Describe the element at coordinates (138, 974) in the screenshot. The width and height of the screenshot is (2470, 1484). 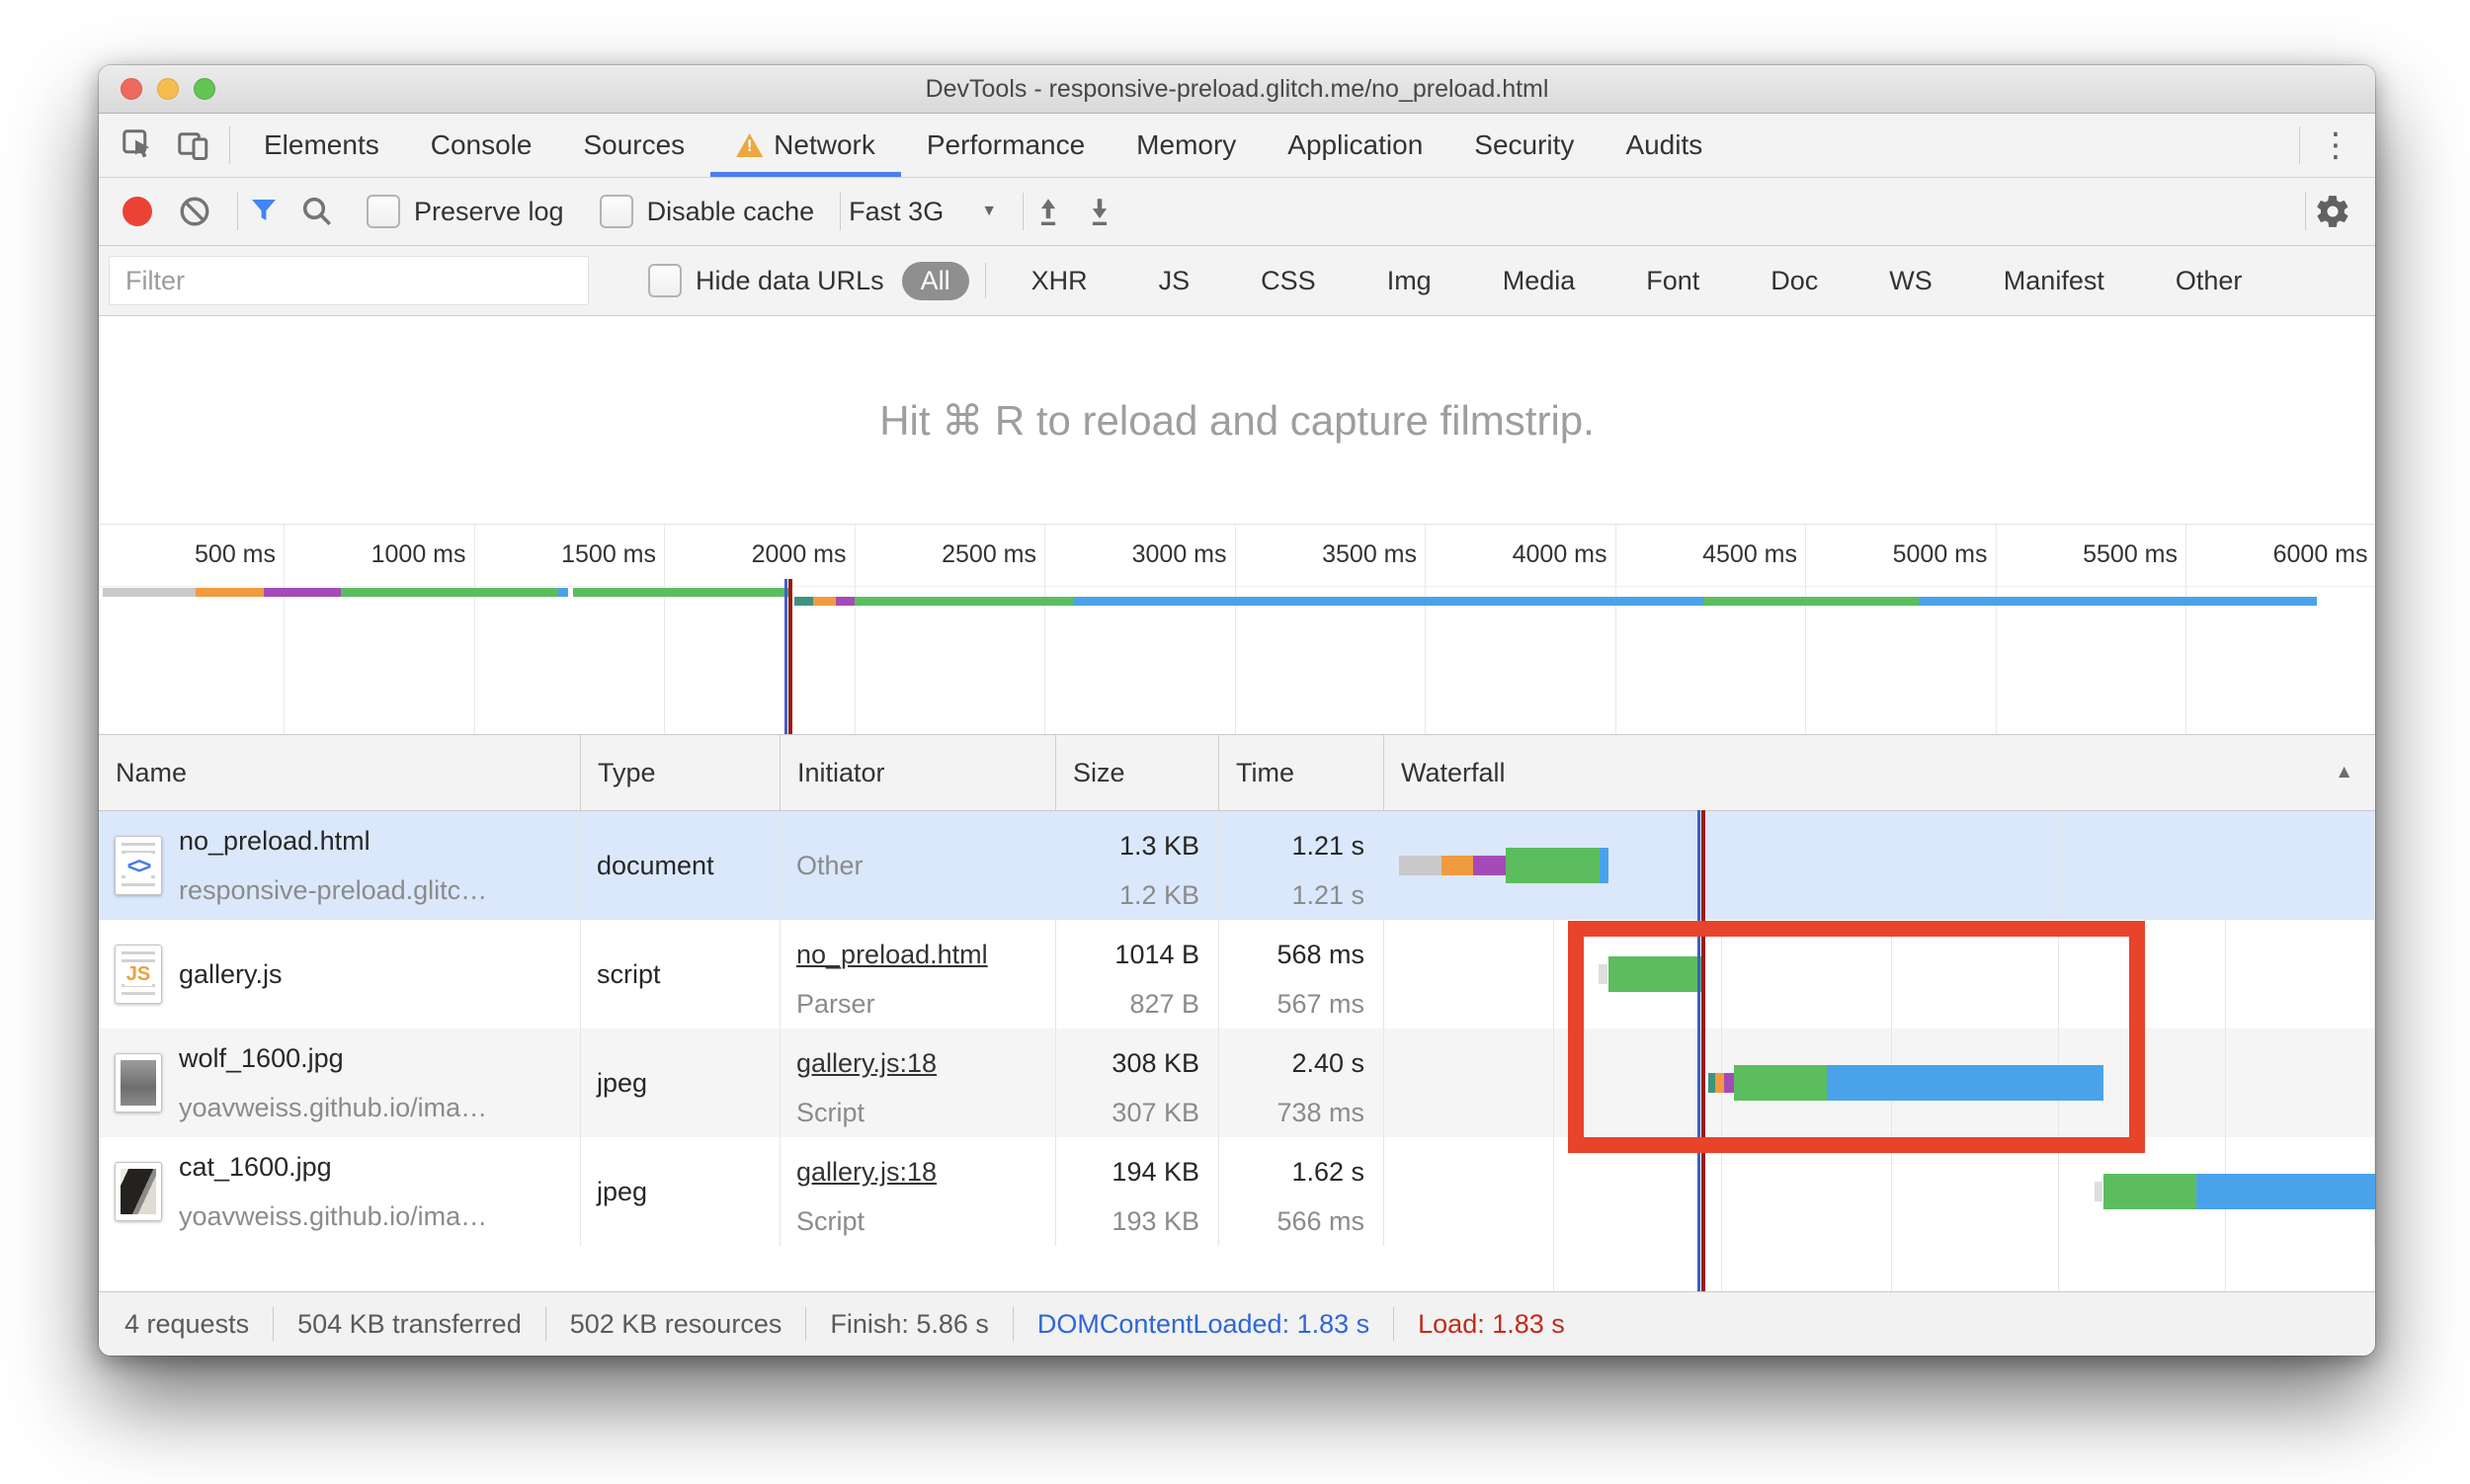
I see `script-file-icon: JS` at that location.